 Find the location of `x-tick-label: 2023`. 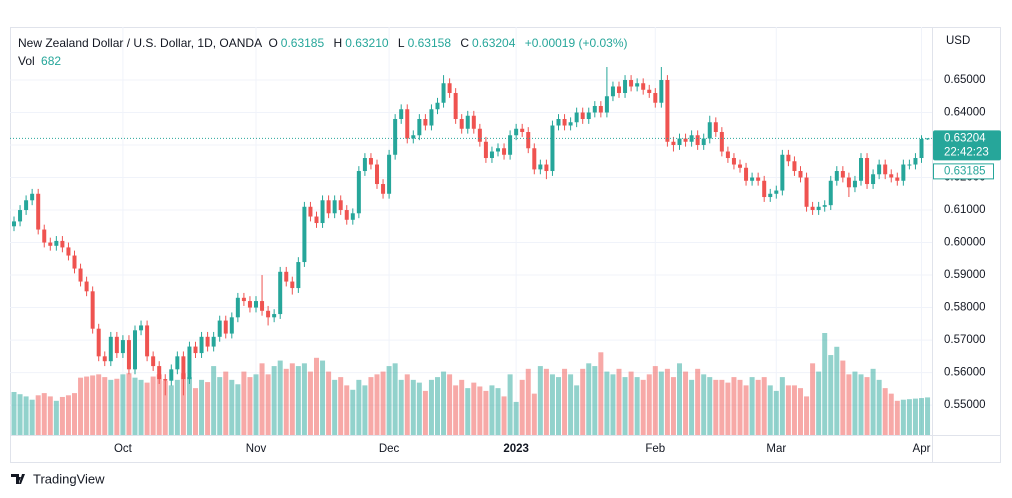

x-tick-label: 2023 is located at coordinates (516, 449).